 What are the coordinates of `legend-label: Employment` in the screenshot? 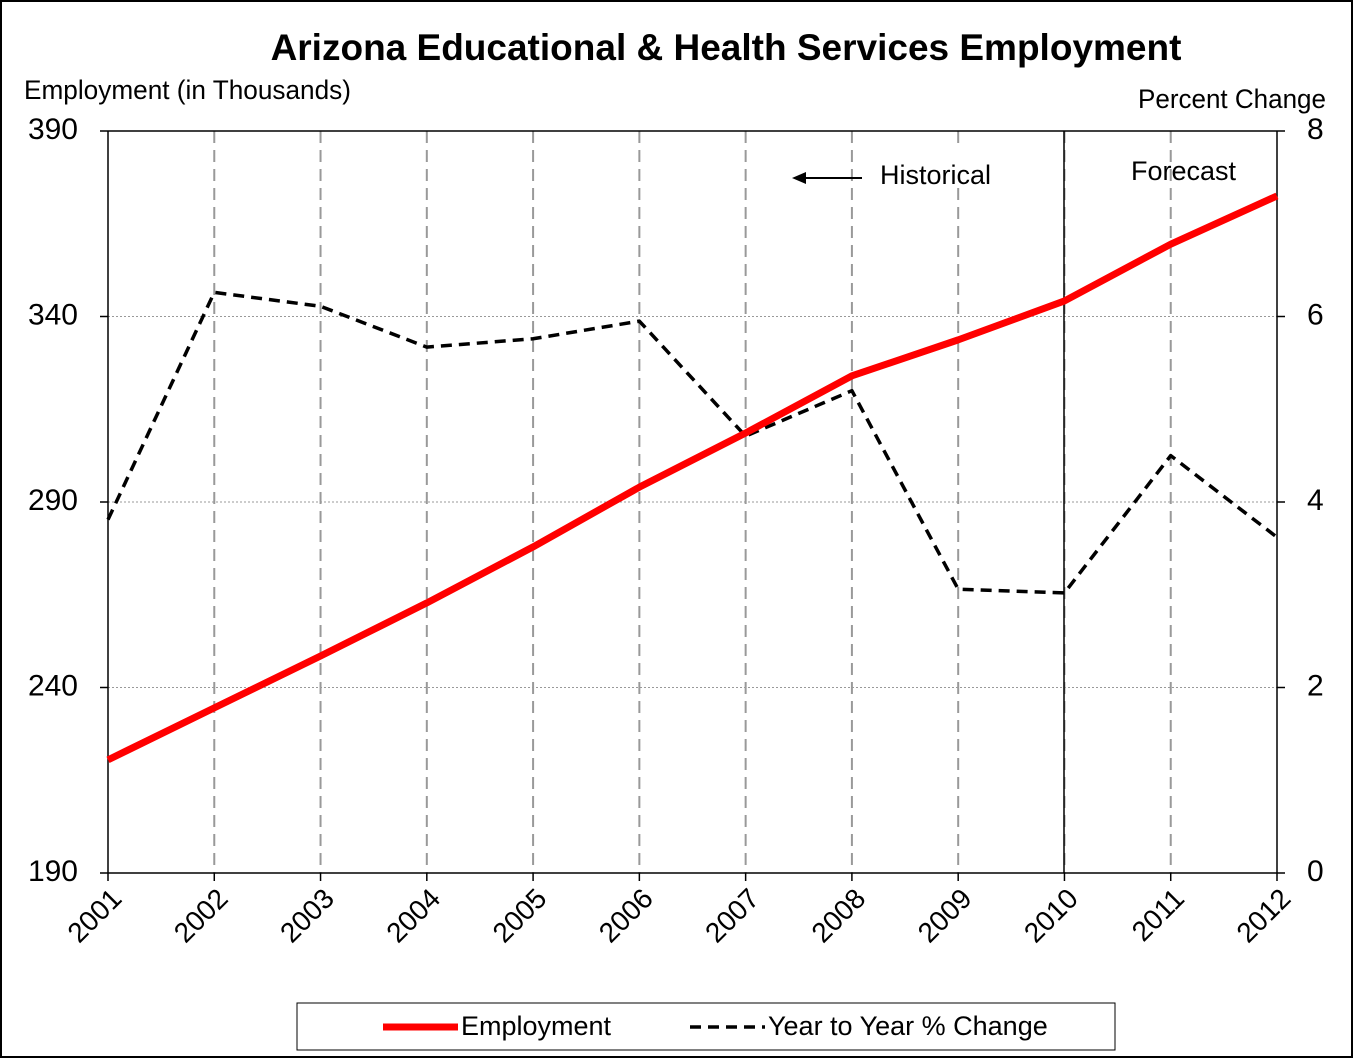 It's located at (536, 1026).